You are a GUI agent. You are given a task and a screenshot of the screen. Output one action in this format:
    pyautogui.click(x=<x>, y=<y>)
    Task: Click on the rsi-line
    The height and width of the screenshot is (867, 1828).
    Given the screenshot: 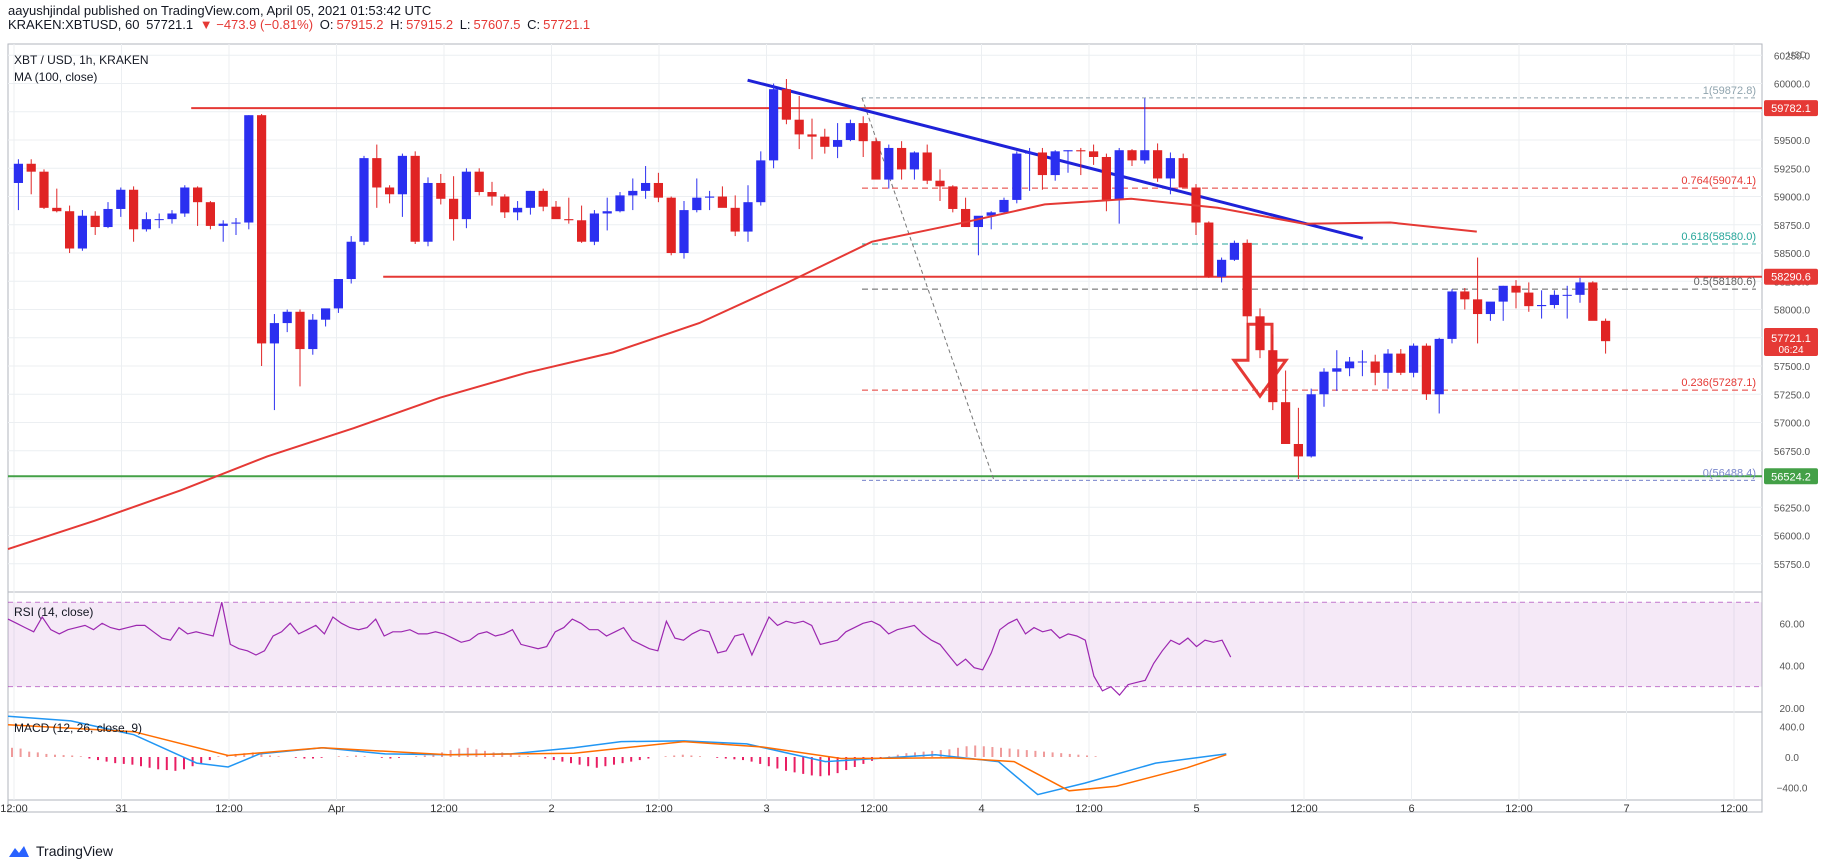 What is the action you would take?
    pyautogui.click(x=619, y=649)
    